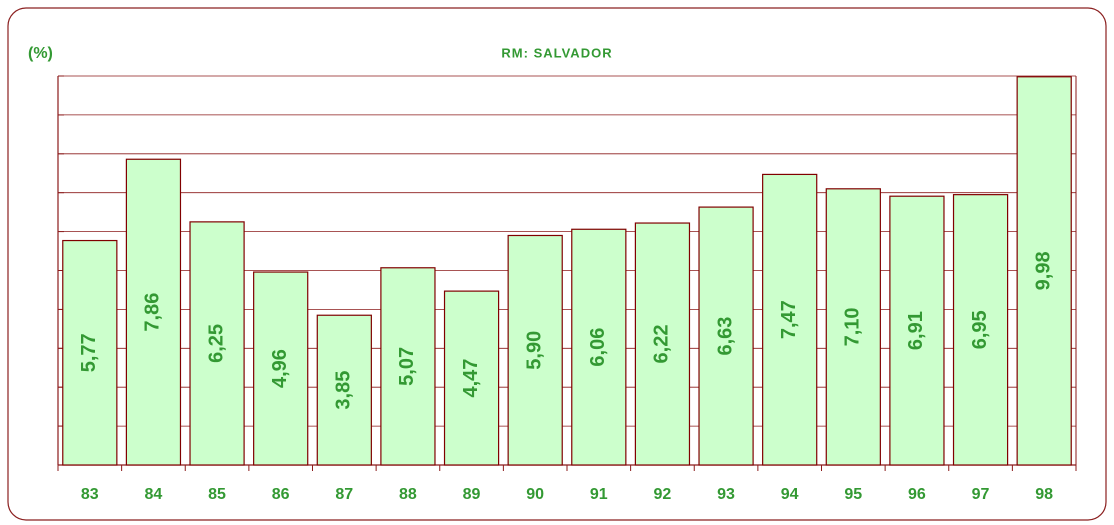 This screenshot has height=525, width=1114. Describe the element at coordinates (981, 494) in the screenshot. I see `x-tick-label: 97` at that location.